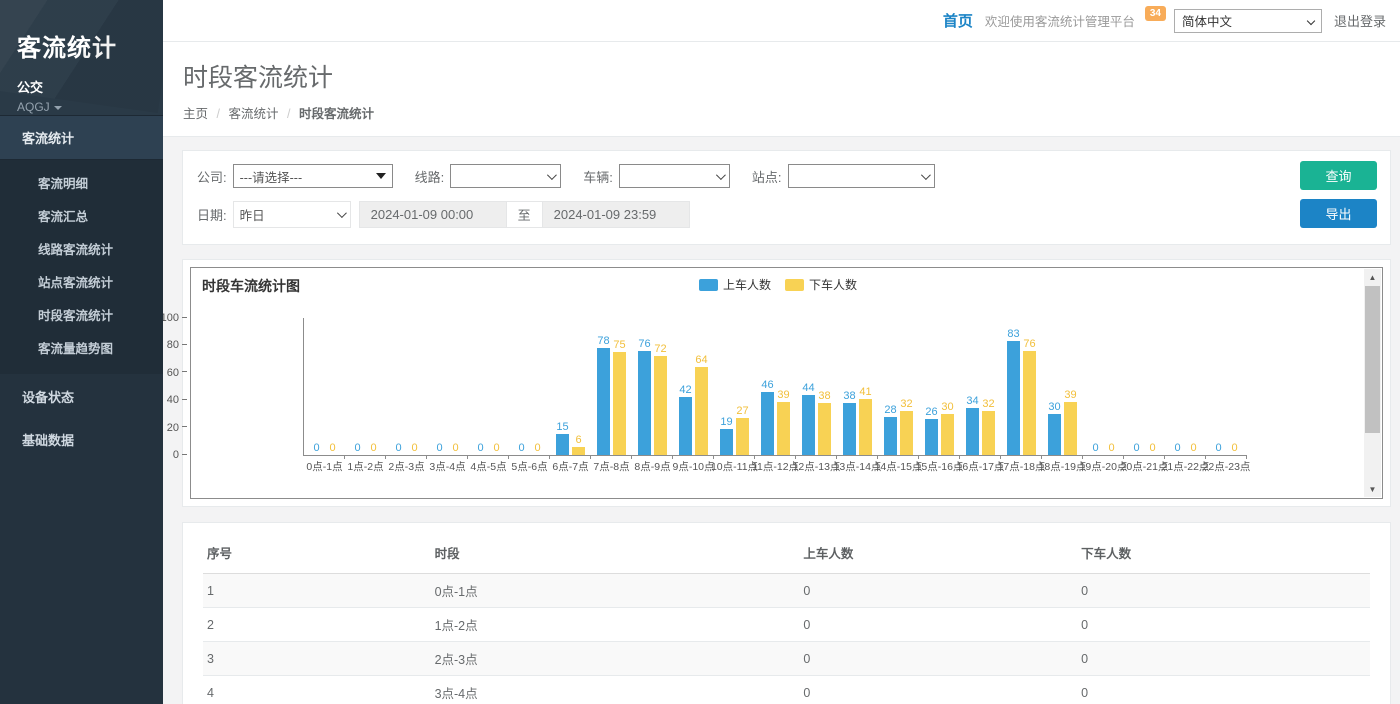 This screenshot has height=704, width=1400. Describe the element at coordinates (644, 396) in the screenshot. I see `bar-上车人数: 76` at that location.